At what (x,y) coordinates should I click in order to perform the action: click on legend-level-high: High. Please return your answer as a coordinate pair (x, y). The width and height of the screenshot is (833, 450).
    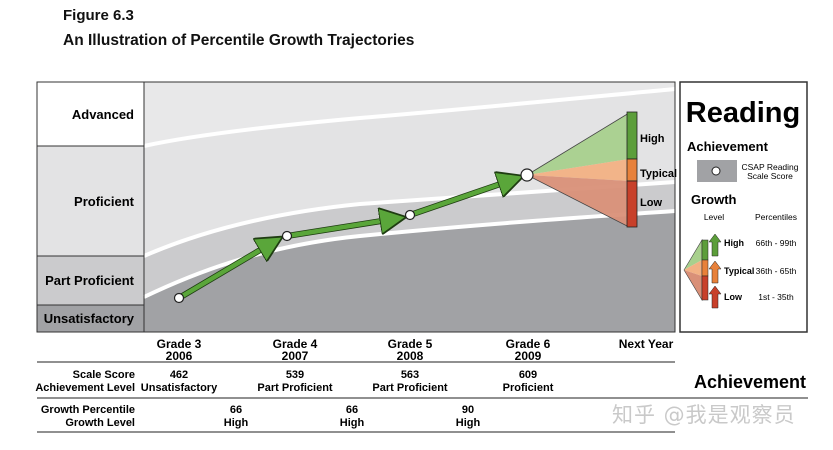
    Looking at the image, I should click on (734, 243).